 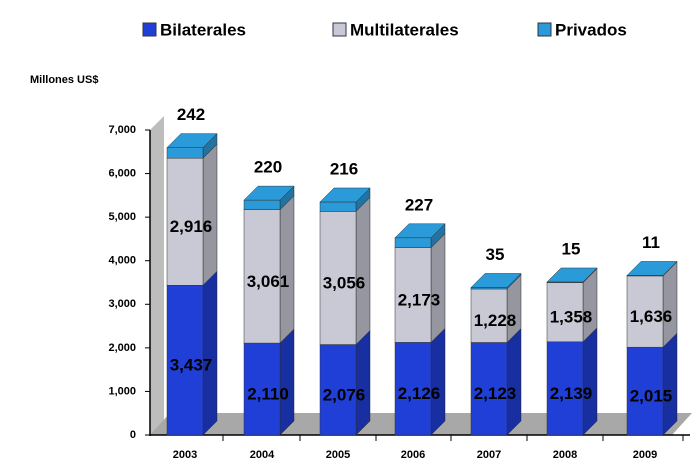 I want to click on y-tick-label: 7,000, so click(x=122, y=130).